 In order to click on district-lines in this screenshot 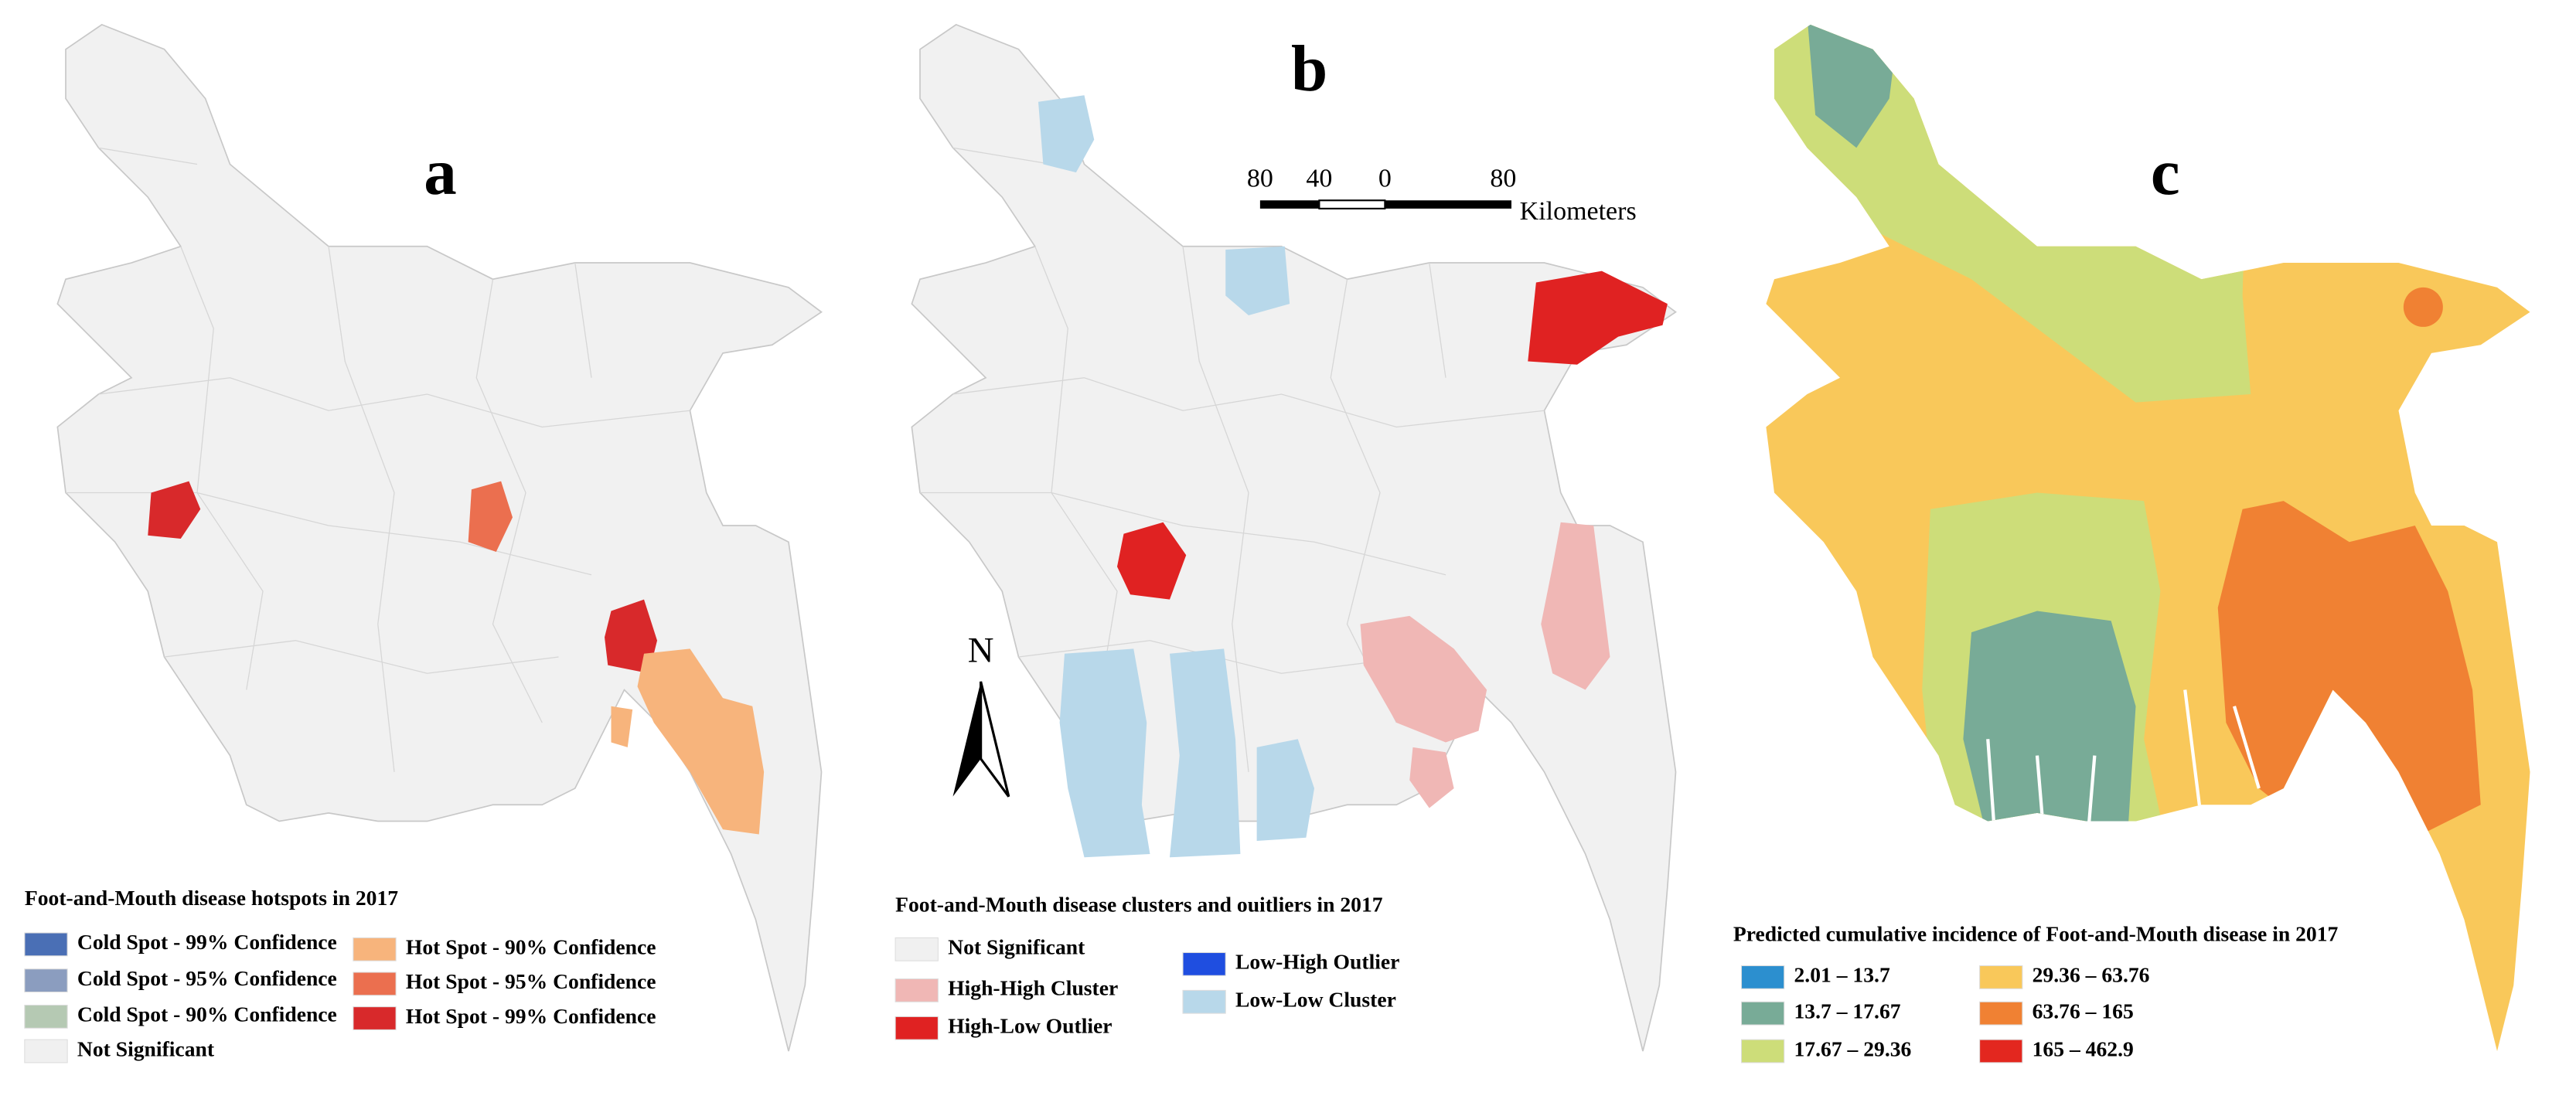, I will do `click(378, 459)`.